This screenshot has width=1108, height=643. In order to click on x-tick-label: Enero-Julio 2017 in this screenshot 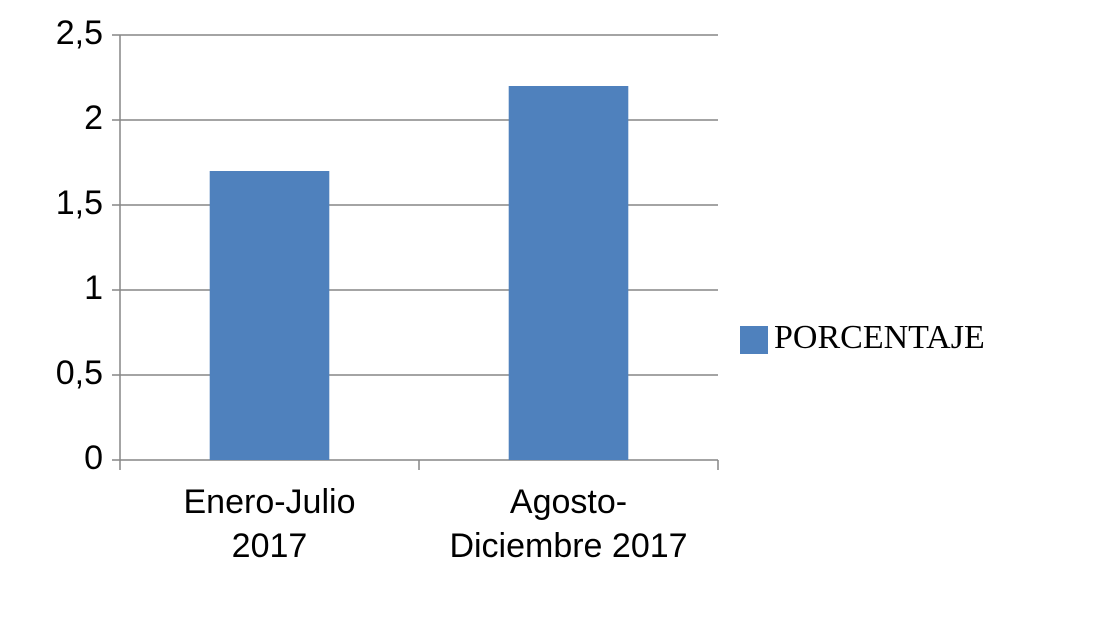, I will do `click(269, 524)`.